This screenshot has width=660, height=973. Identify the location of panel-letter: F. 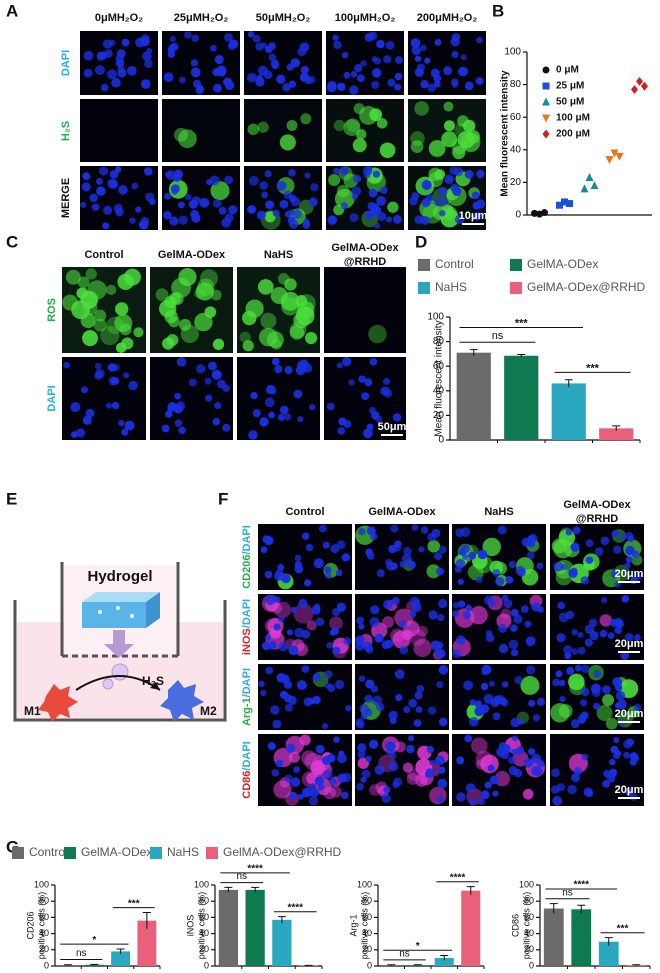
(223, 498).